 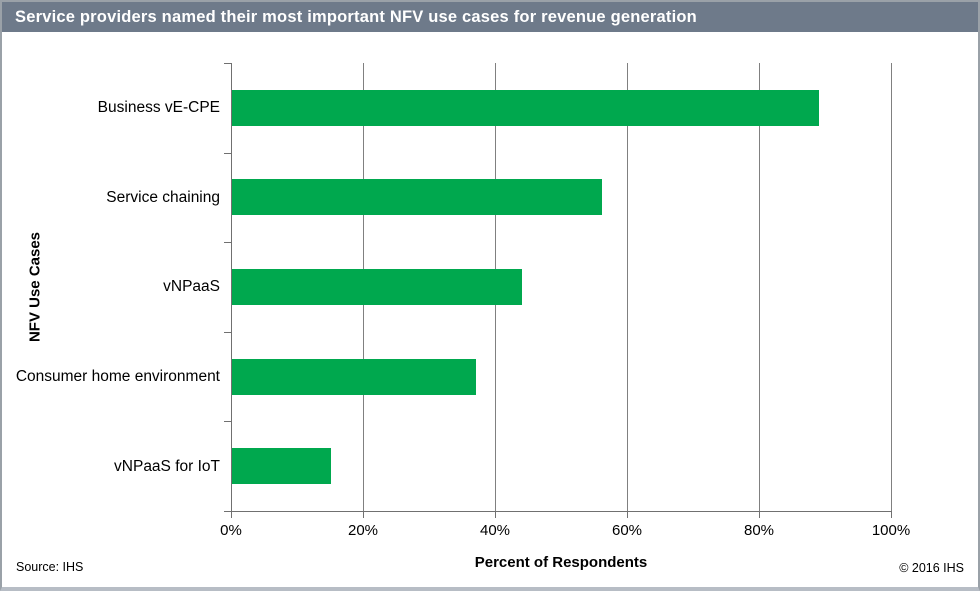 I want to click on bar-vnpaas-for-iot, so click(x=281, y=466).